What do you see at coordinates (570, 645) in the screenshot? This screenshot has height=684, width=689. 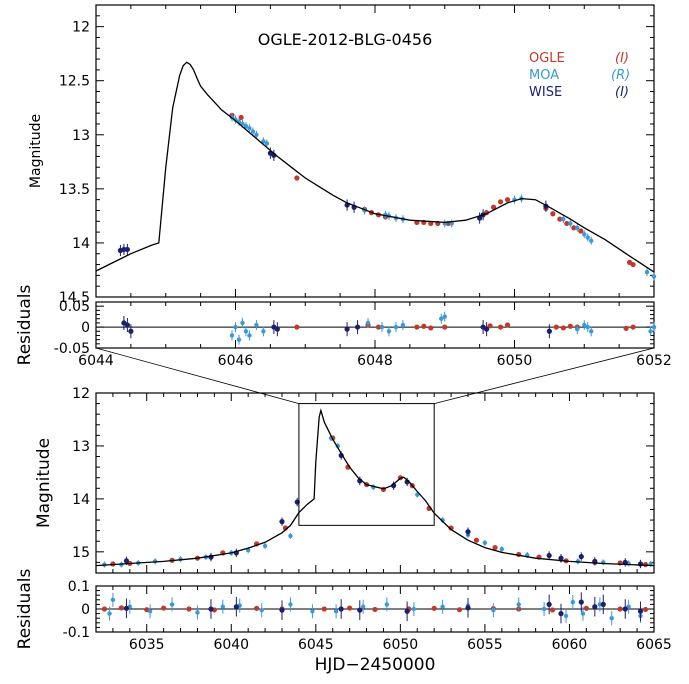 I see `x-tick-label: 6060` at bounding box center [570, 645].